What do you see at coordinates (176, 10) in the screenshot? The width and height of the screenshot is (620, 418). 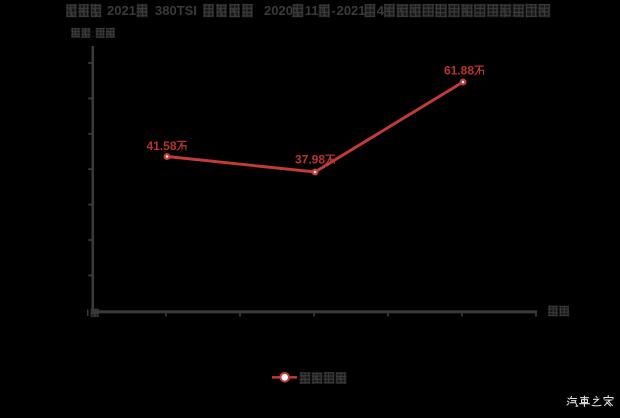 I see `svg-text: 380TSI` at bounding box center [176, 10].